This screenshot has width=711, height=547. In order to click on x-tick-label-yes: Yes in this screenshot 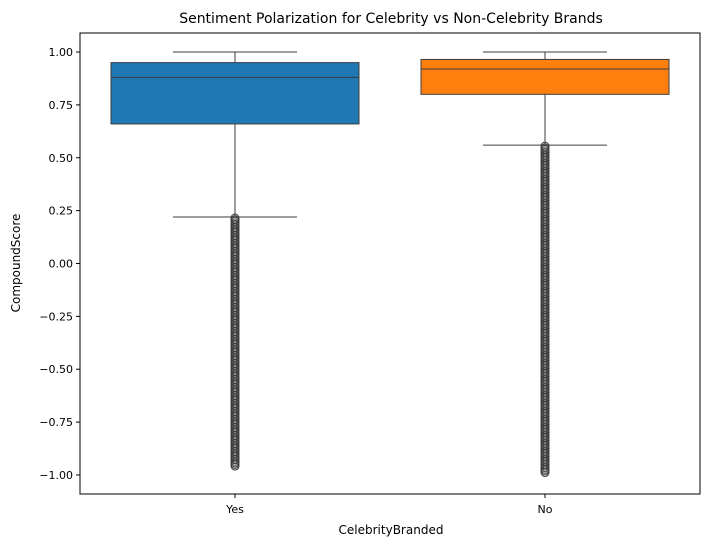, I will do `click(234, 509)`.